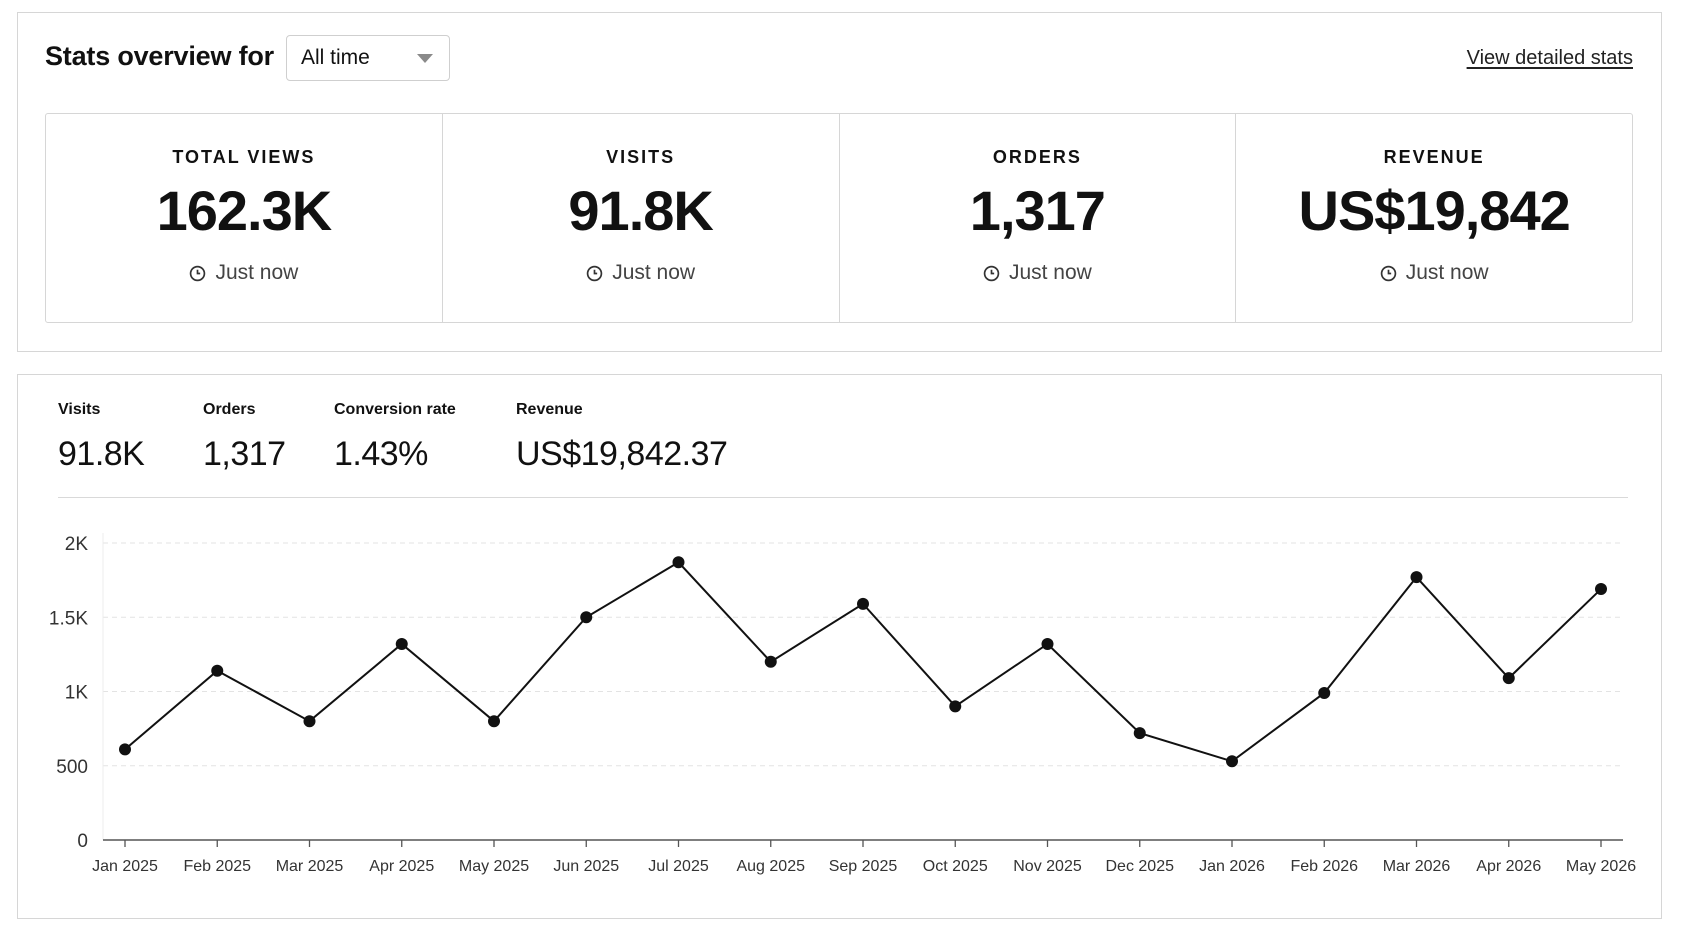 The width and height of the screenshot is (1681, 936). Describe the element at coordinates (1324, 866) in the screenshot. I see `x-tick-label: Feb 2026` at that location.